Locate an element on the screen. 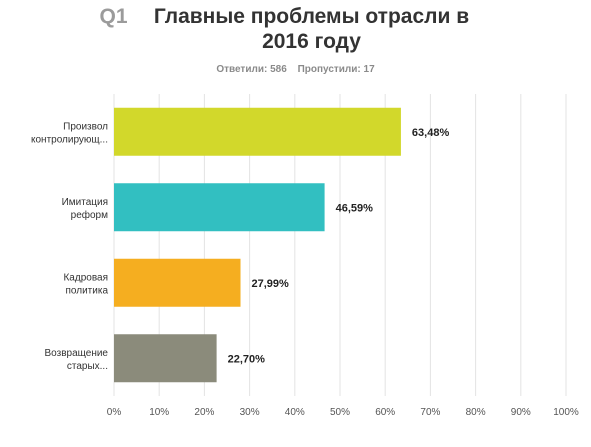  x-tick-label: 50% is located at coordinates (340, 412).